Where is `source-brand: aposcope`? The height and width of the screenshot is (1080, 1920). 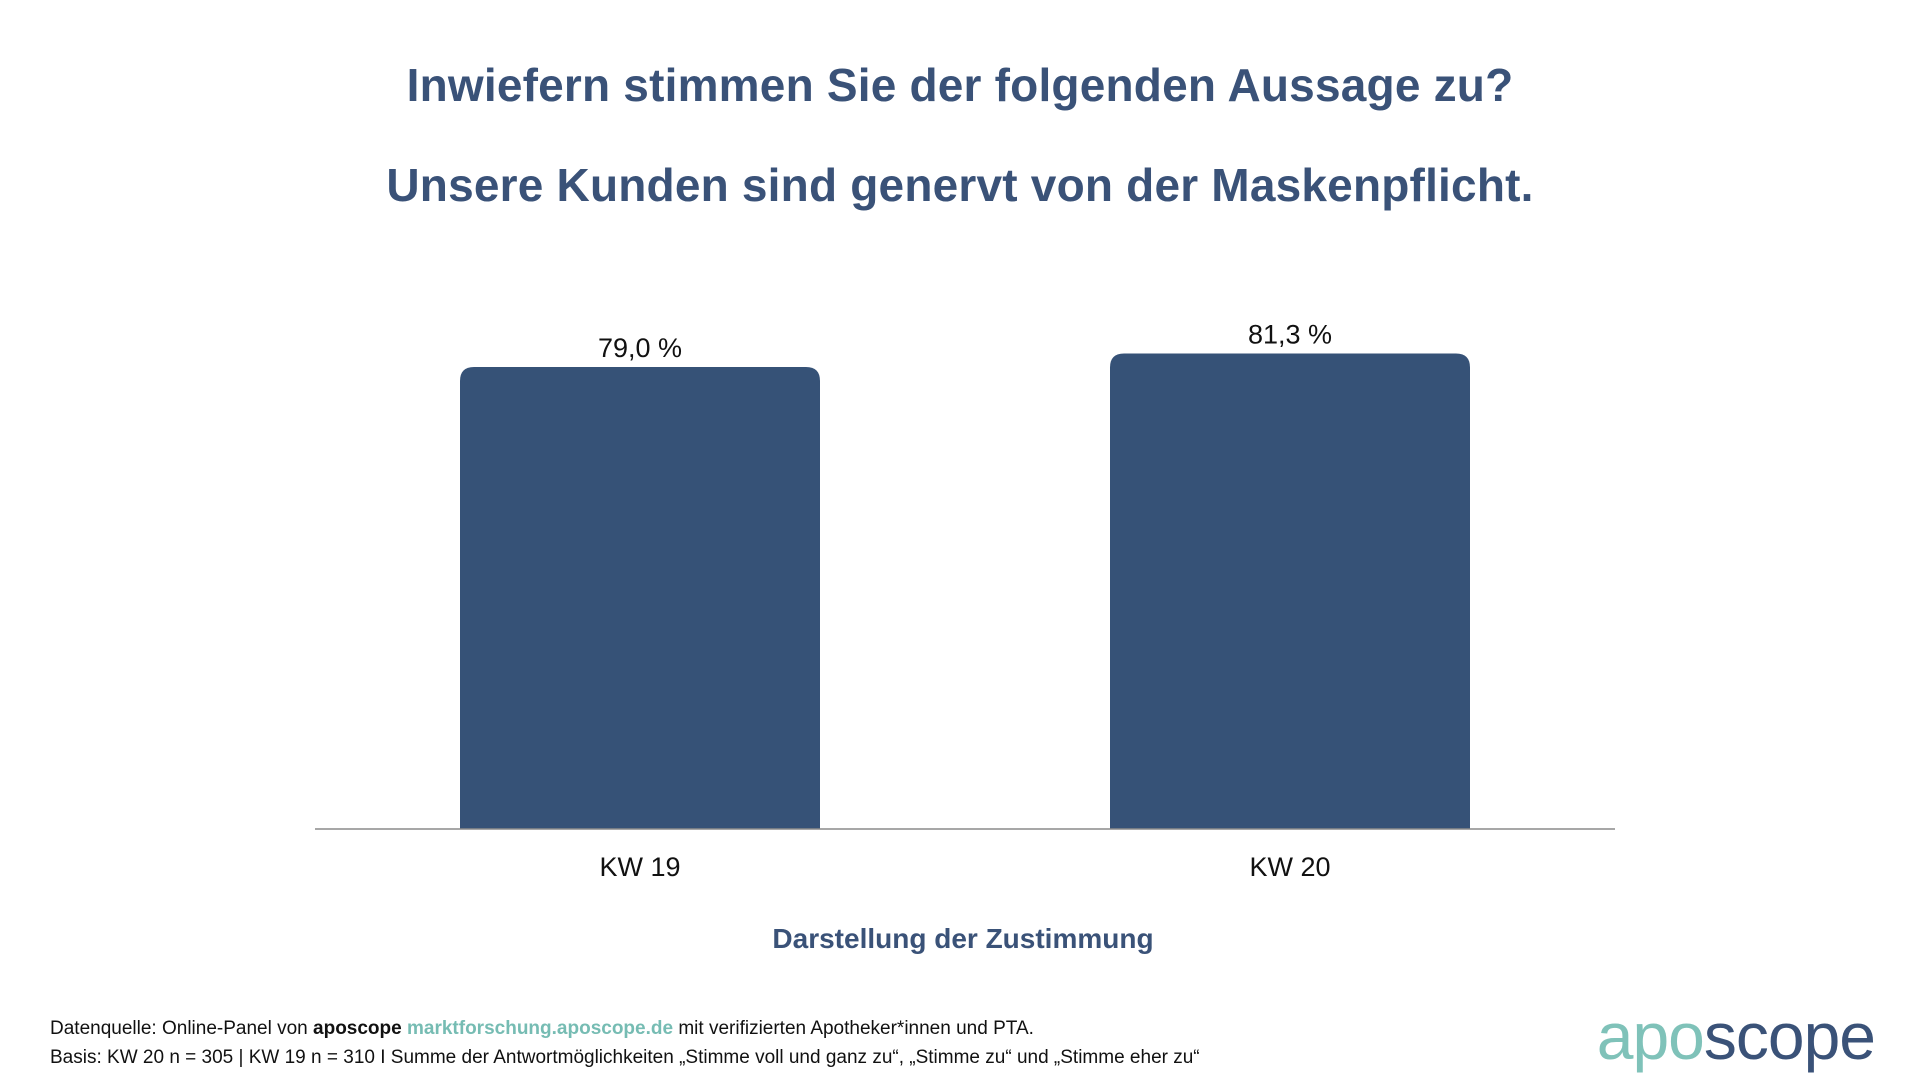 source-brand: aposcope is located at coordinates (357, 1028).